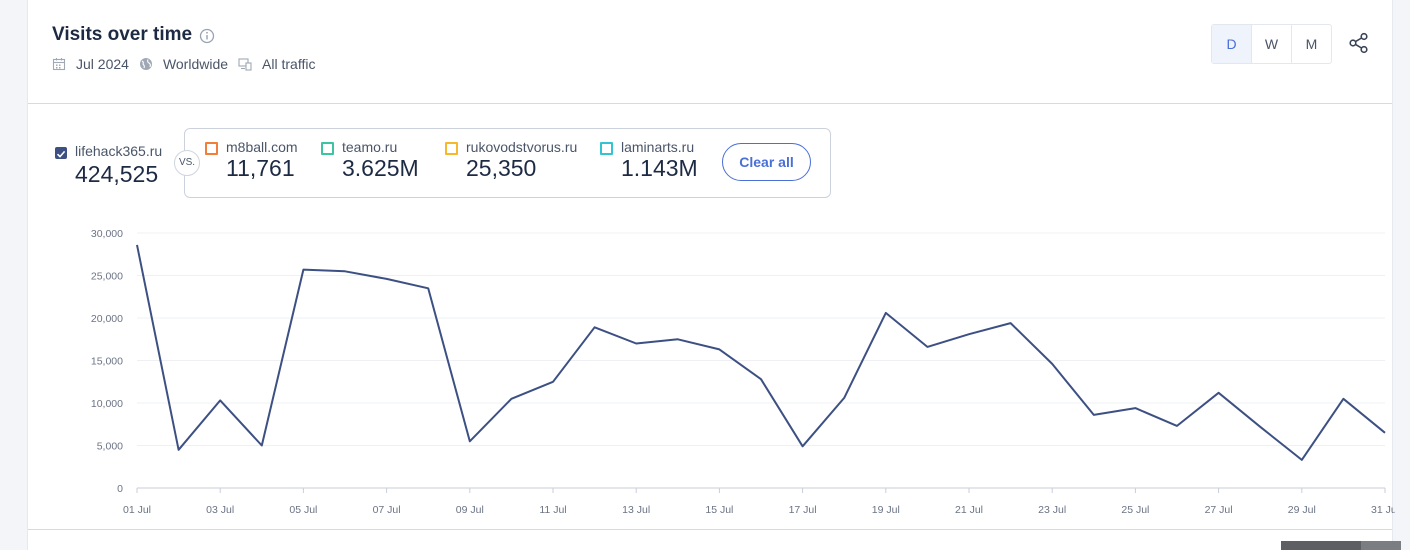  I want to click on x-tick-label: 03 Jul, so click(220, 510).